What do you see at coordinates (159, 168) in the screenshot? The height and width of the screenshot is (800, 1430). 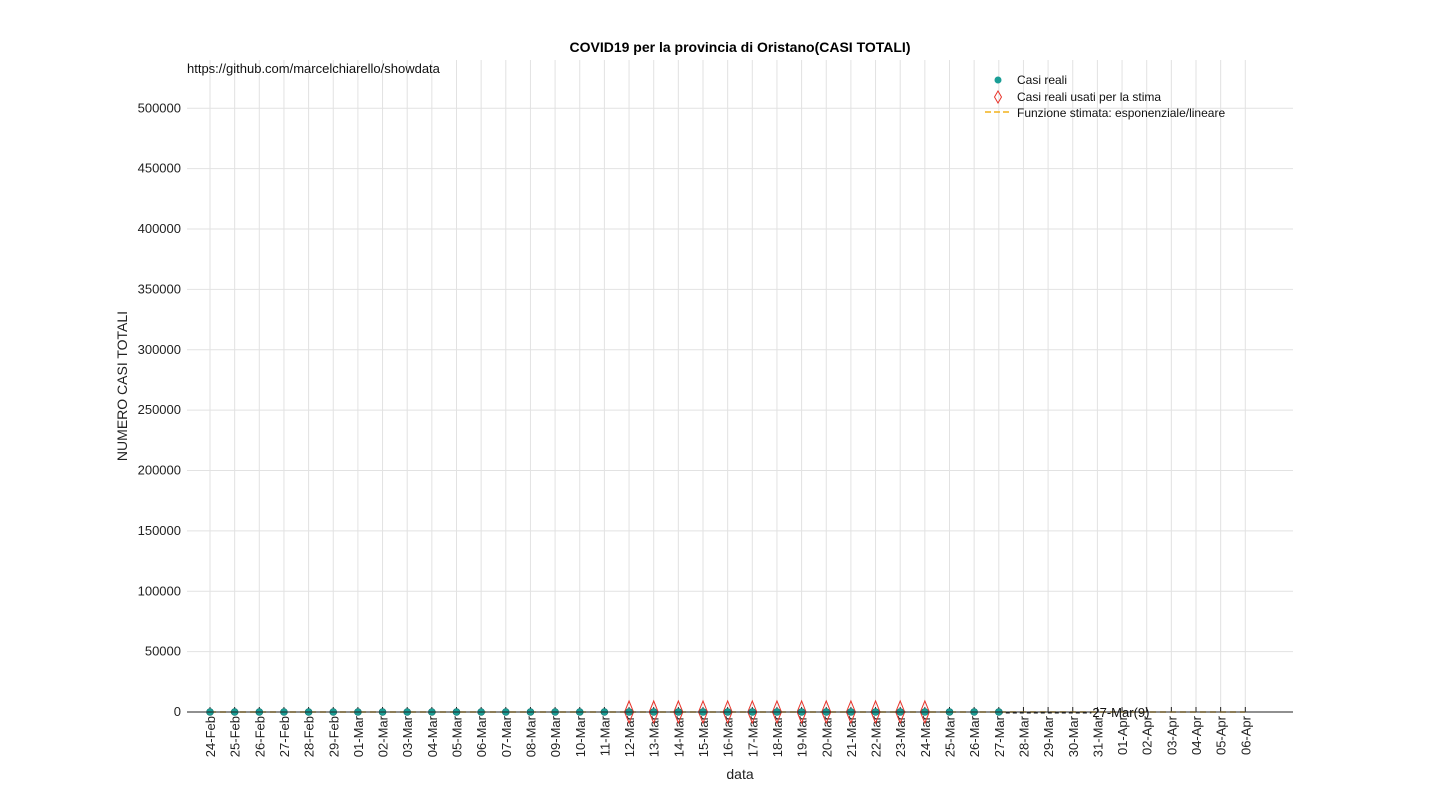 I see `y-tick-label: 450000` at bounding box center [159, 168].